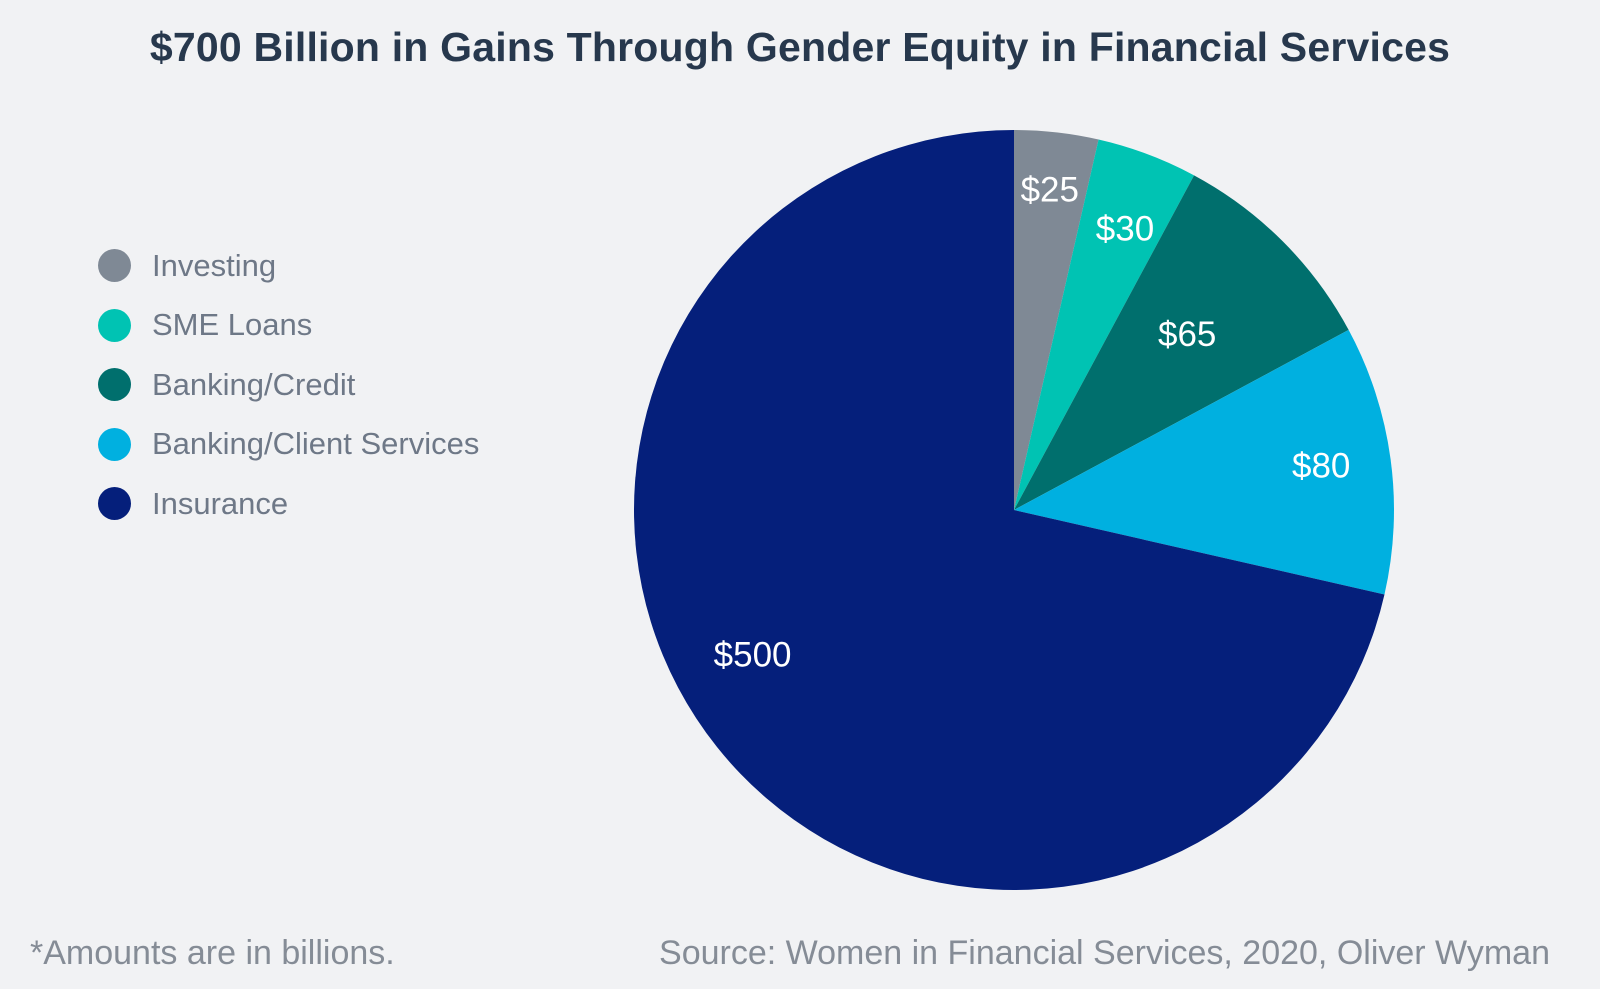 The image size is (1600, 989). Describe the element at coordinates (1204, 462) in the screenshot. I see `pie-slice-banking-client-services` at that location.